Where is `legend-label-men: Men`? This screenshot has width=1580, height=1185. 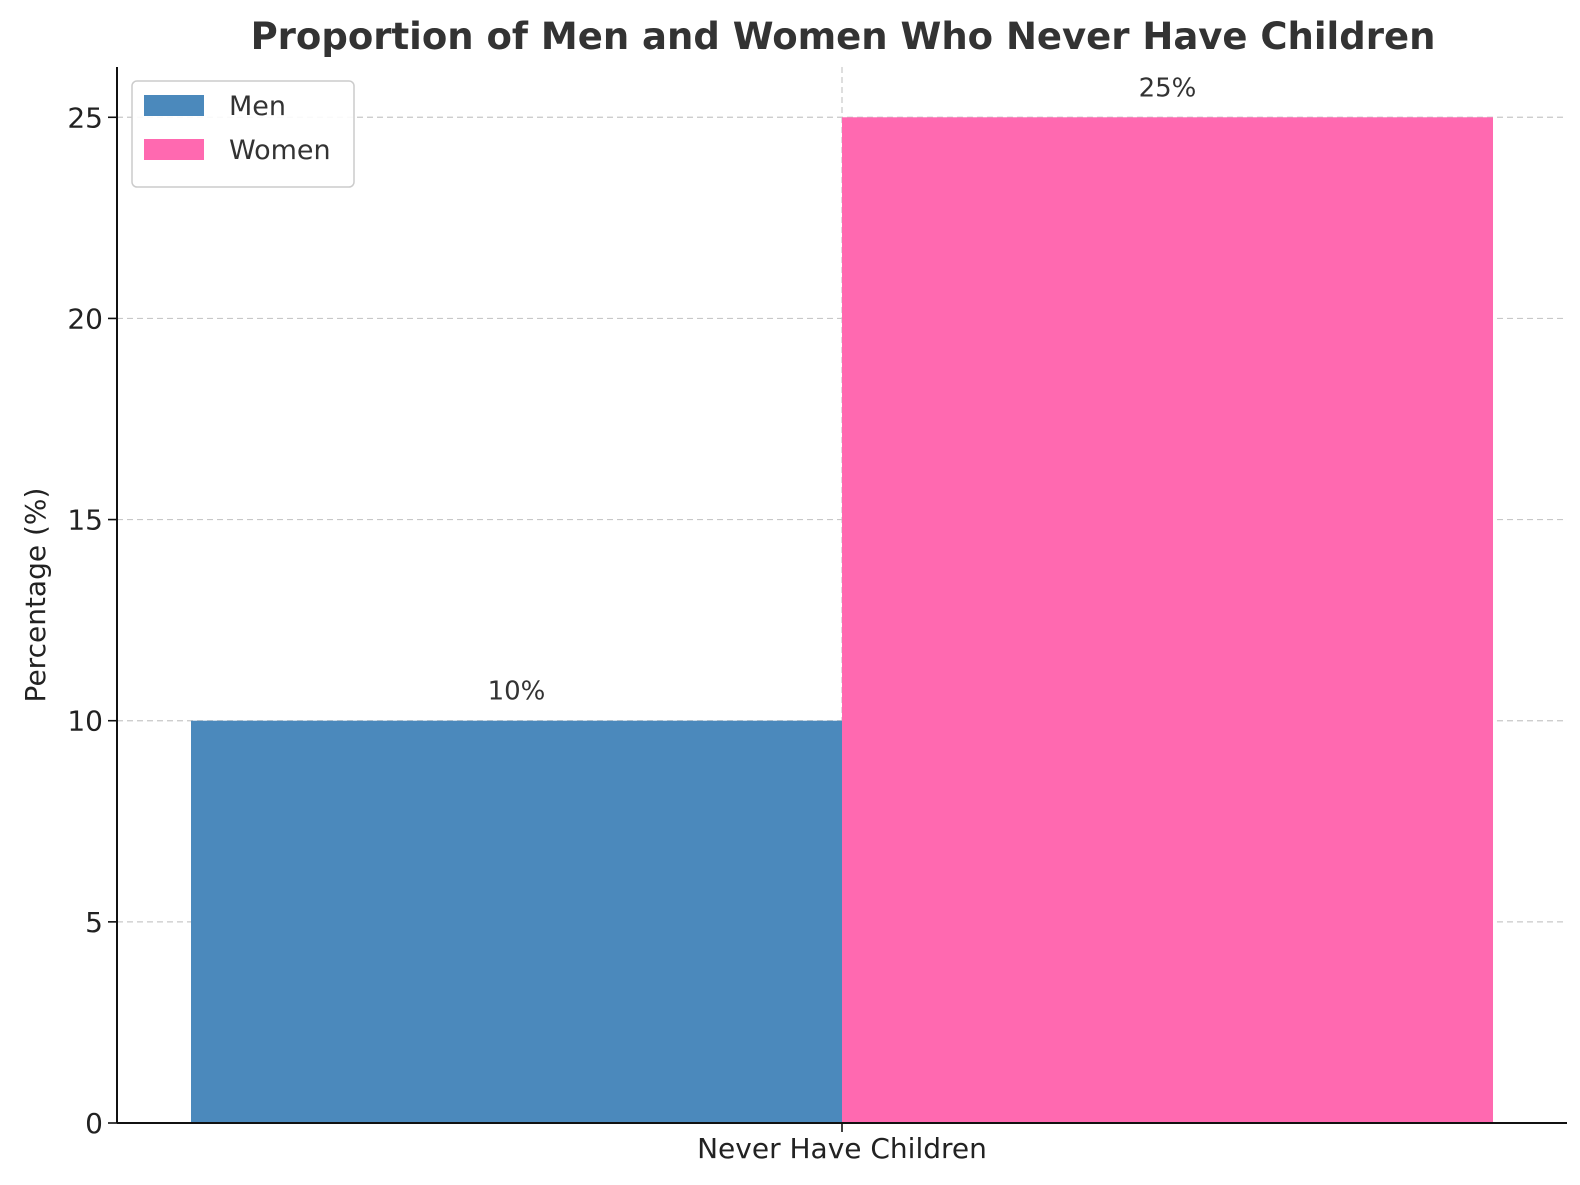 legend-label-men: Men is located at coordinates (257, 106).